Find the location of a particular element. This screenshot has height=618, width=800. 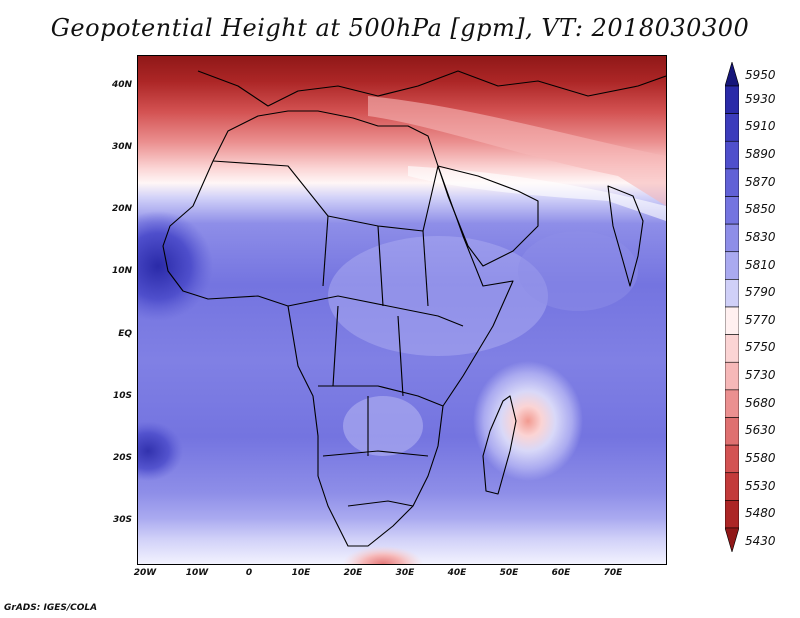

lat-label-10n: 10N is located at coordinates (121, 271).